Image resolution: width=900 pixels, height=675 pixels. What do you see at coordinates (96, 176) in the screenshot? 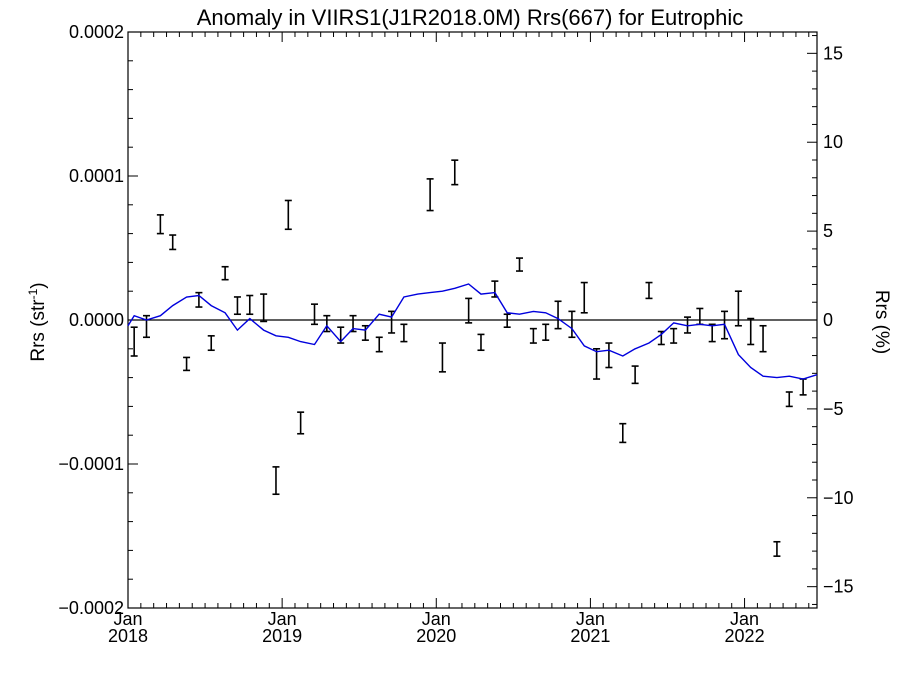
I see `left-tick-label: 0.0001` at bounding box center [96, 176].